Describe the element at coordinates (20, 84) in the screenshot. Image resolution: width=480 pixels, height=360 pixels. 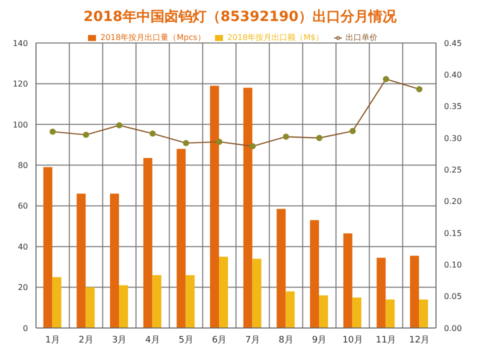
I see `y-tick-label: 120` at that location.